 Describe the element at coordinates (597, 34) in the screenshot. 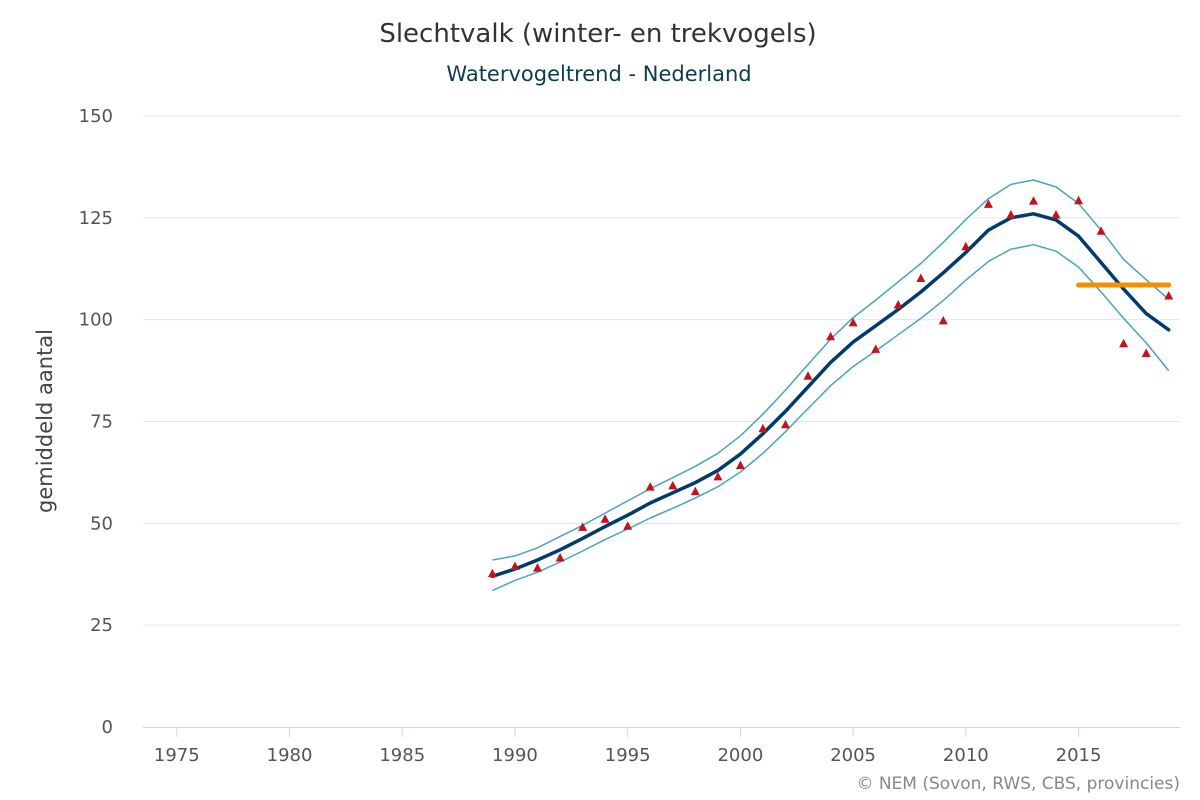

I see `chart-title: Slechtvalk (winter- en trekvogels)` at that location.